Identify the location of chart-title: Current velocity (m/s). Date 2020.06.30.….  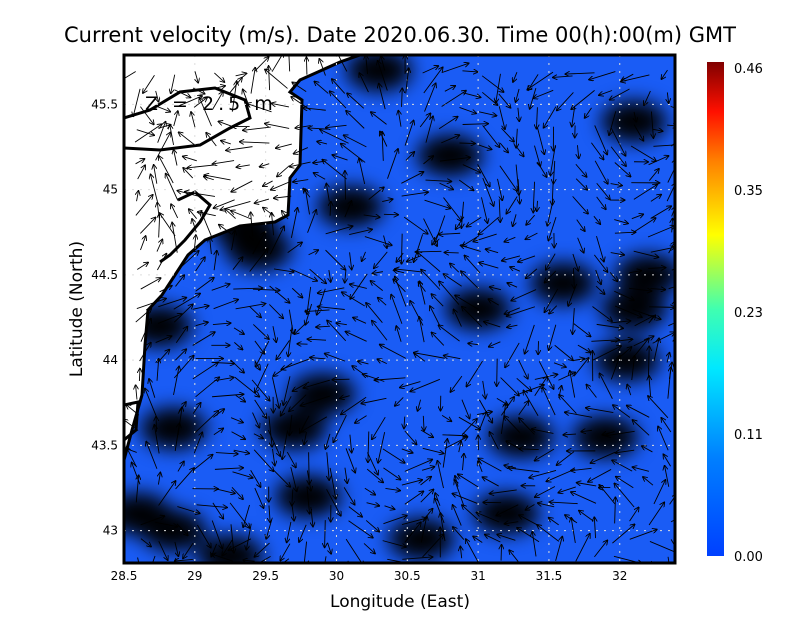
(400, 35).